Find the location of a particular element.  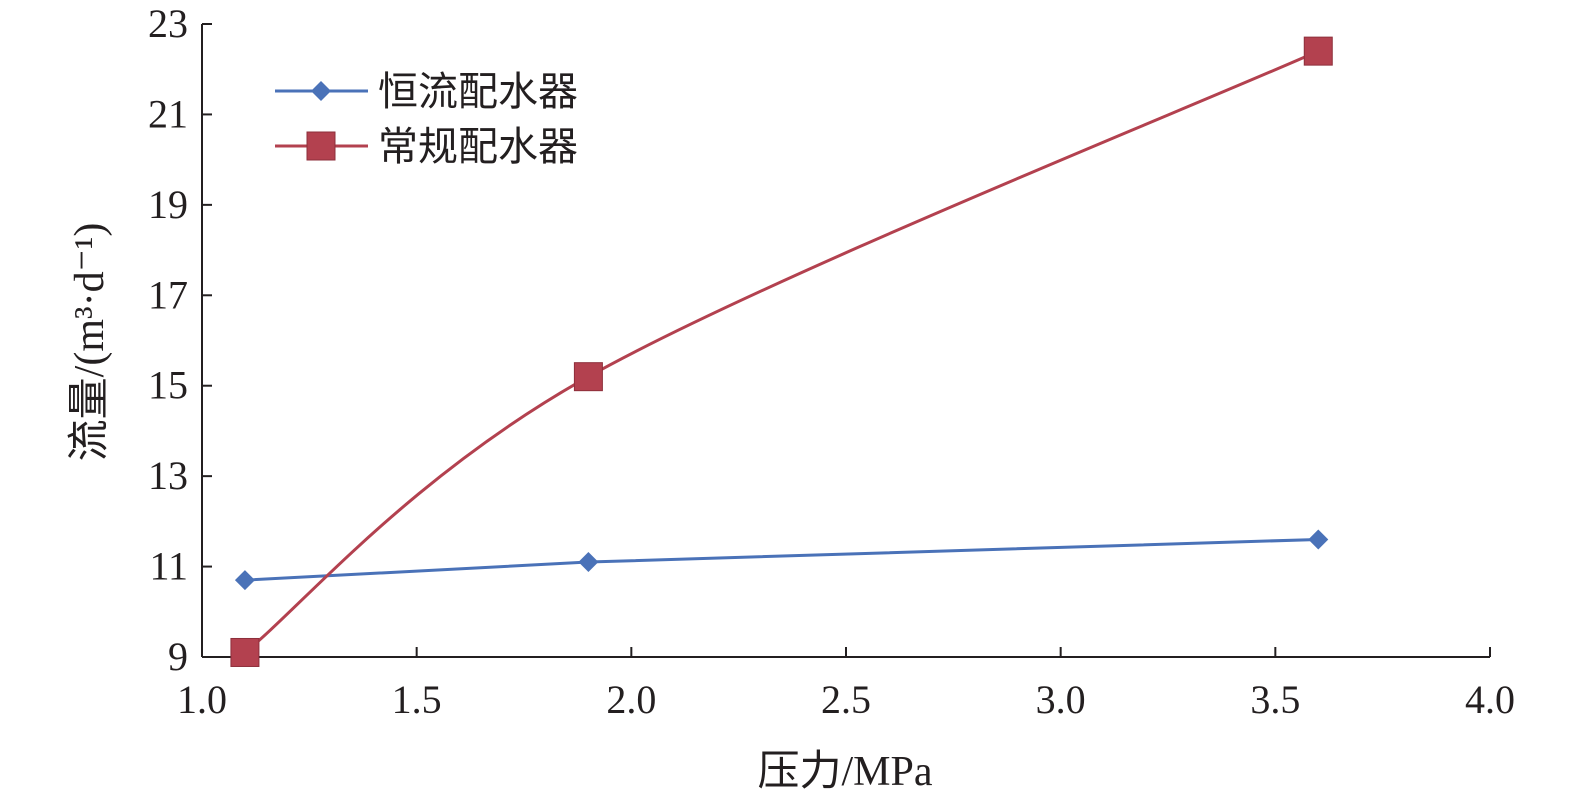

x-tick-label: 1.0 is located at coordinates (202, 699).